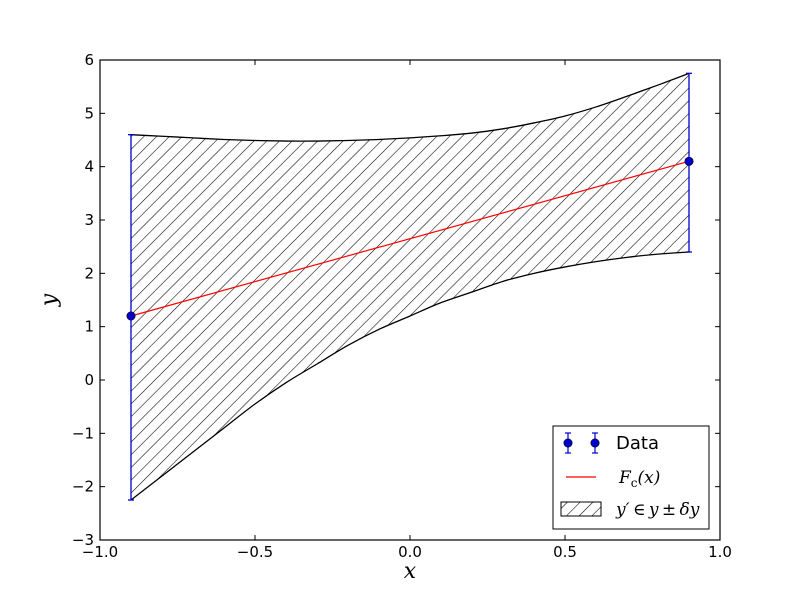 This screenshot has height=600, width=800. Describe the element at coordinates (89, 167) in the screenshot. I see `y-tick-label: 4` at that location.